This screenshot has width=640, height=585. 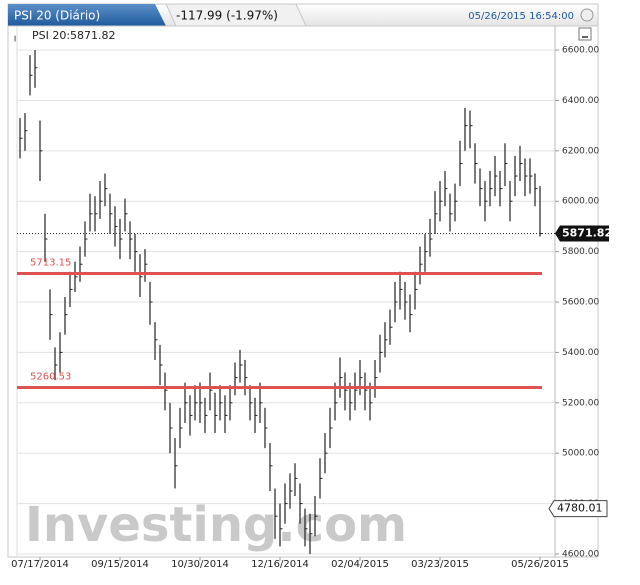 I want to click on refresh-icon, so click(x=587, y=15).